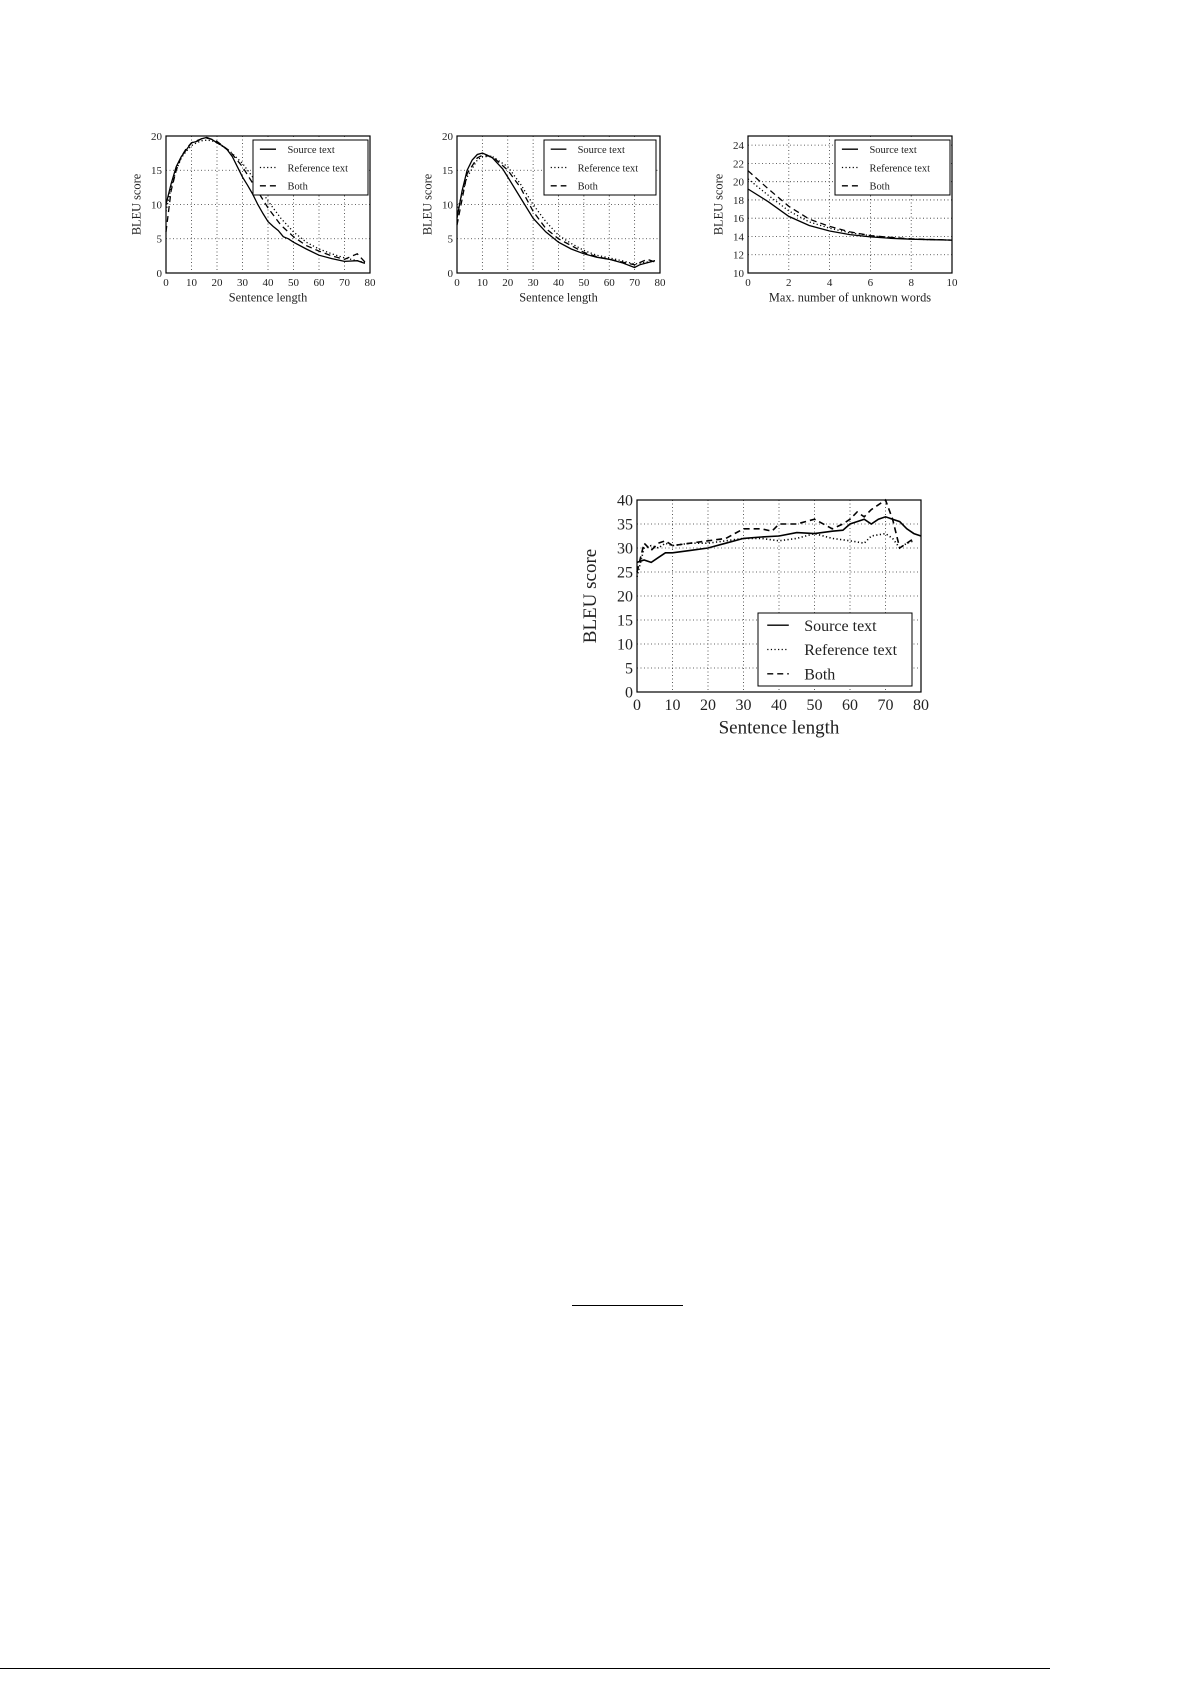 This screenshot has width=1192, height=1685. I want to click on y-tick-label: 24, so click(739, 146).